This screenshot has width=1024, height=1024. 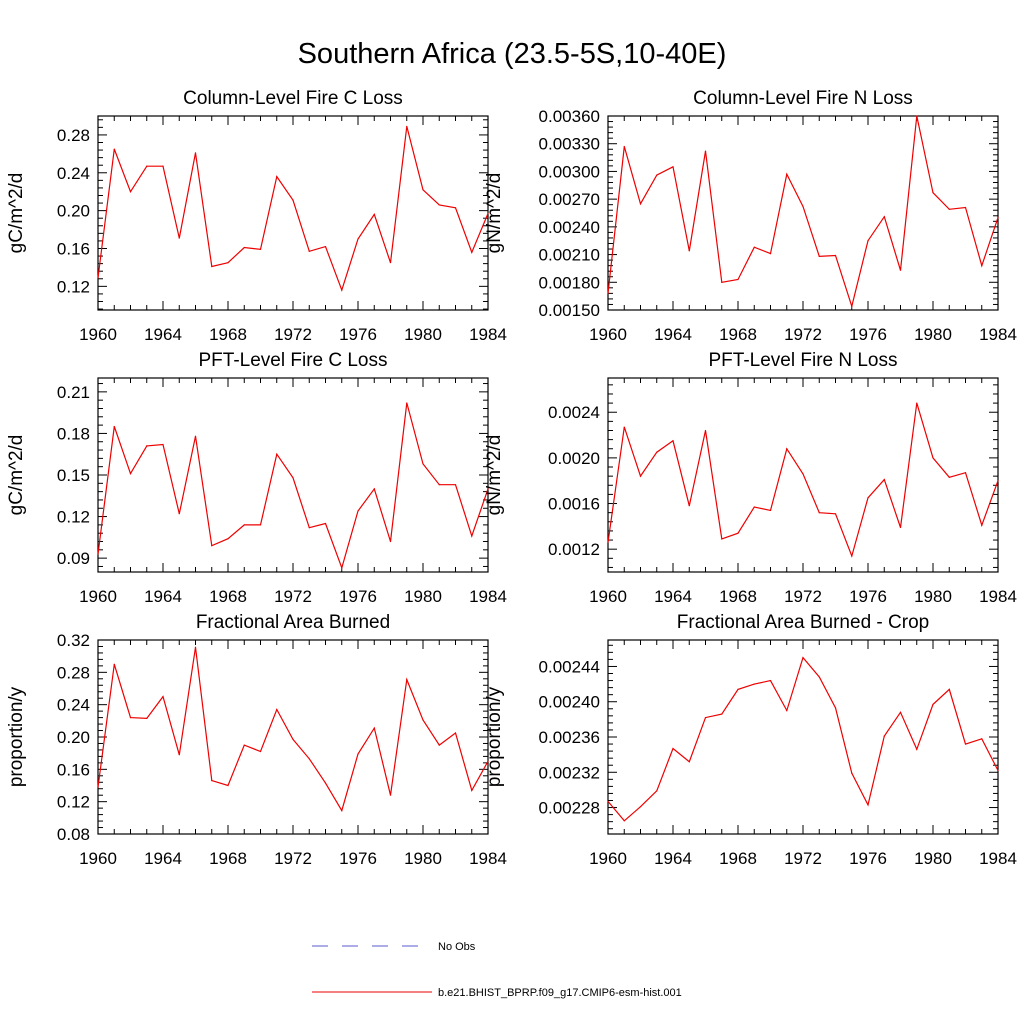 I want to click on panel-title: Column-Level Fire C Loss, so click(x=293, y=98).